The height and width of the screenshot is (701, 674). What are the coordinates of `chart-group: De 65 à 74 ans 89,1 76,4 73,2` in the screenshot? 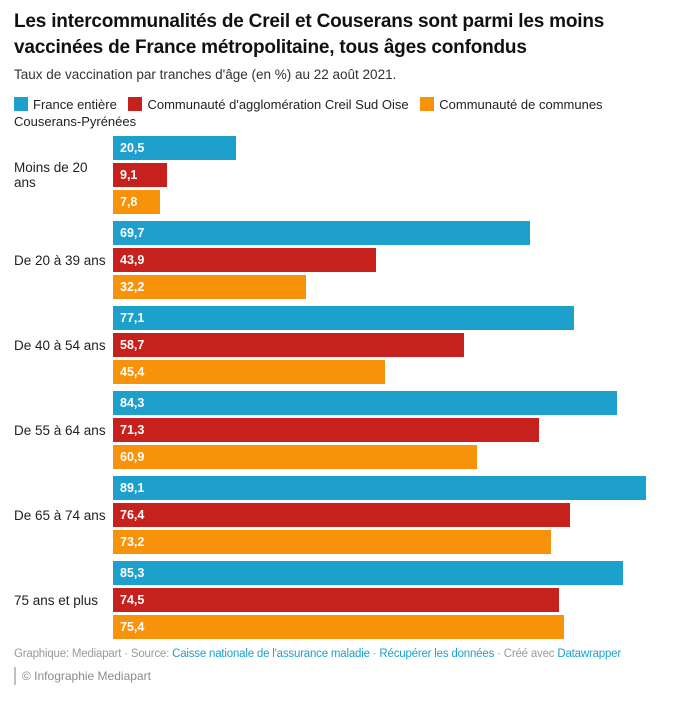 It's located at (344, 515).